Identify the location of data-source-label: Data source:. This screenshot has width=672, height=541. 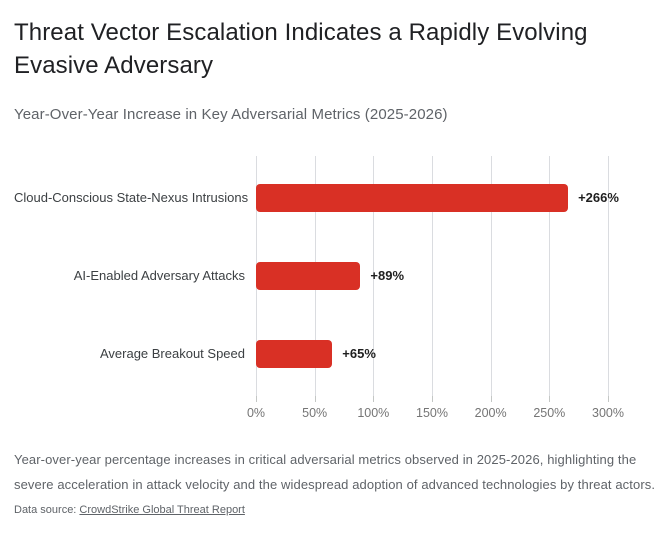
(47, 510).